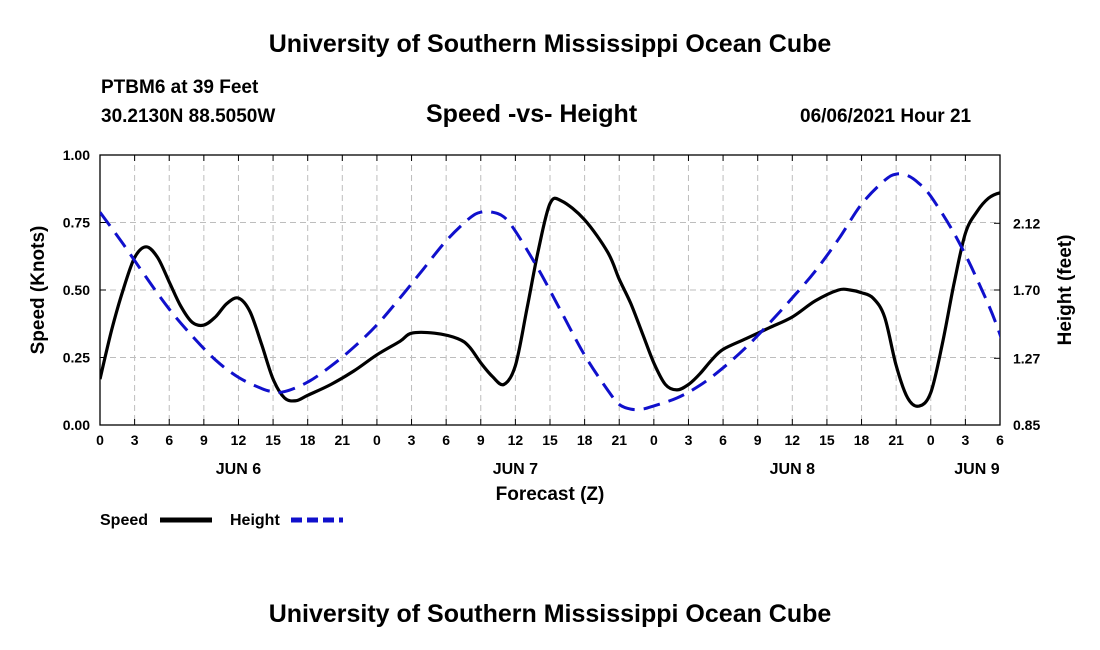  Describe the element at coordinates (76, 223) in the screenshot. I see `y-tick-label: 0.75` at that location.